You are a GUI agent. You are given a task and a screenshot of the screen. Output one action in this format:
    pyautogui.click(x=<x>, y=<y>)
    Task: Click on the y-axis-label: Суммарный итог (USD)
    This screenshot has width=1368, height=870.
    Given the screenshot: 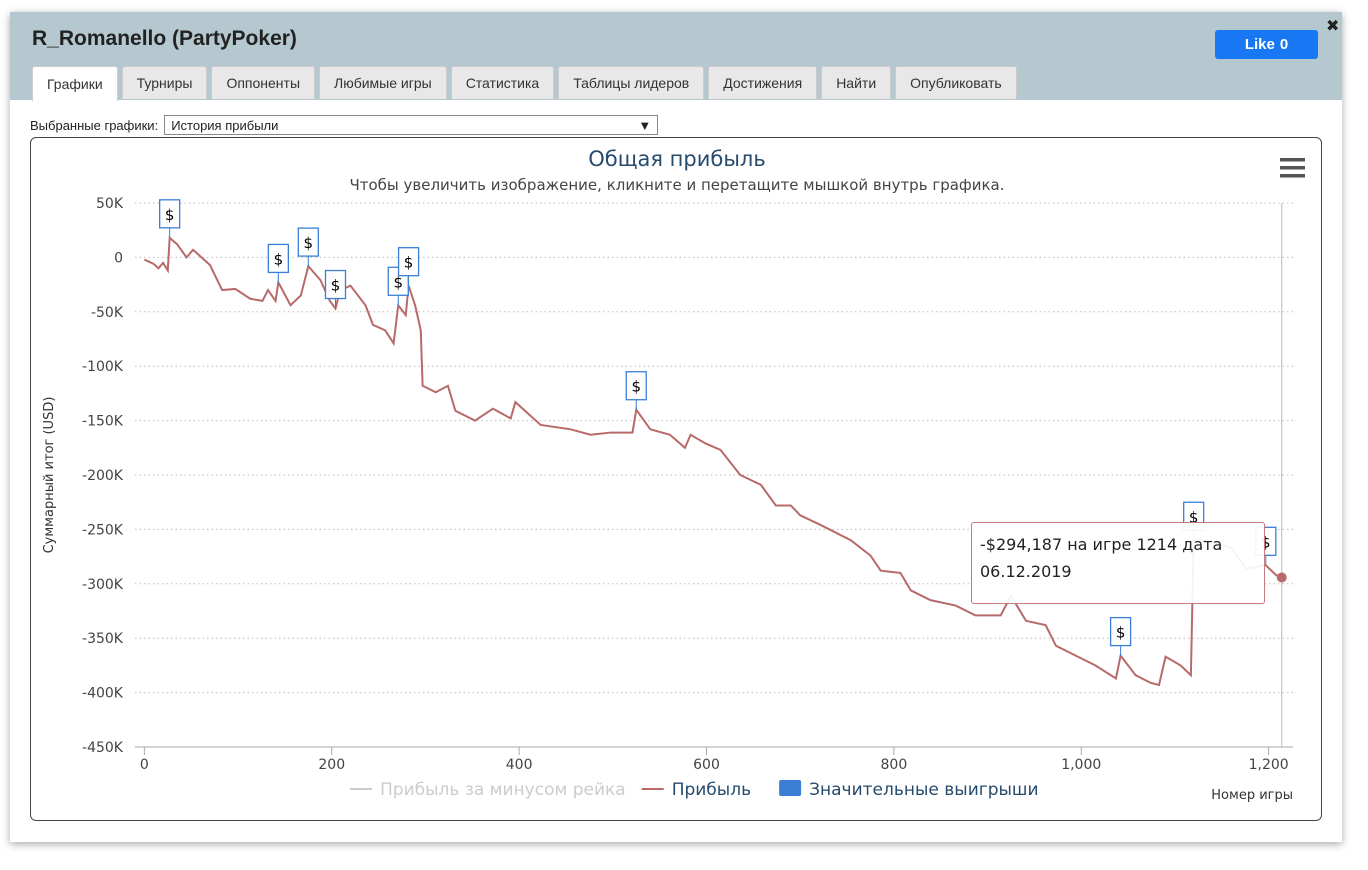 What is the action you would take?
    pyautogui.click(x=49, y=475)
    